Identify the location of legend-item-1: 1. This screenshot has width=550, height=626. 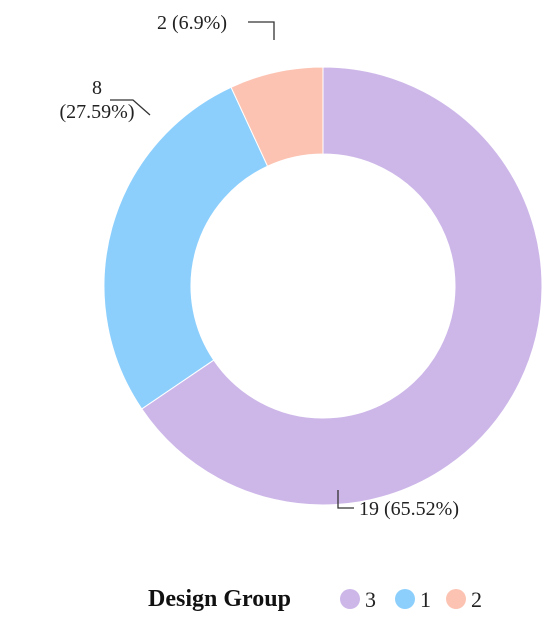
(413, 599).